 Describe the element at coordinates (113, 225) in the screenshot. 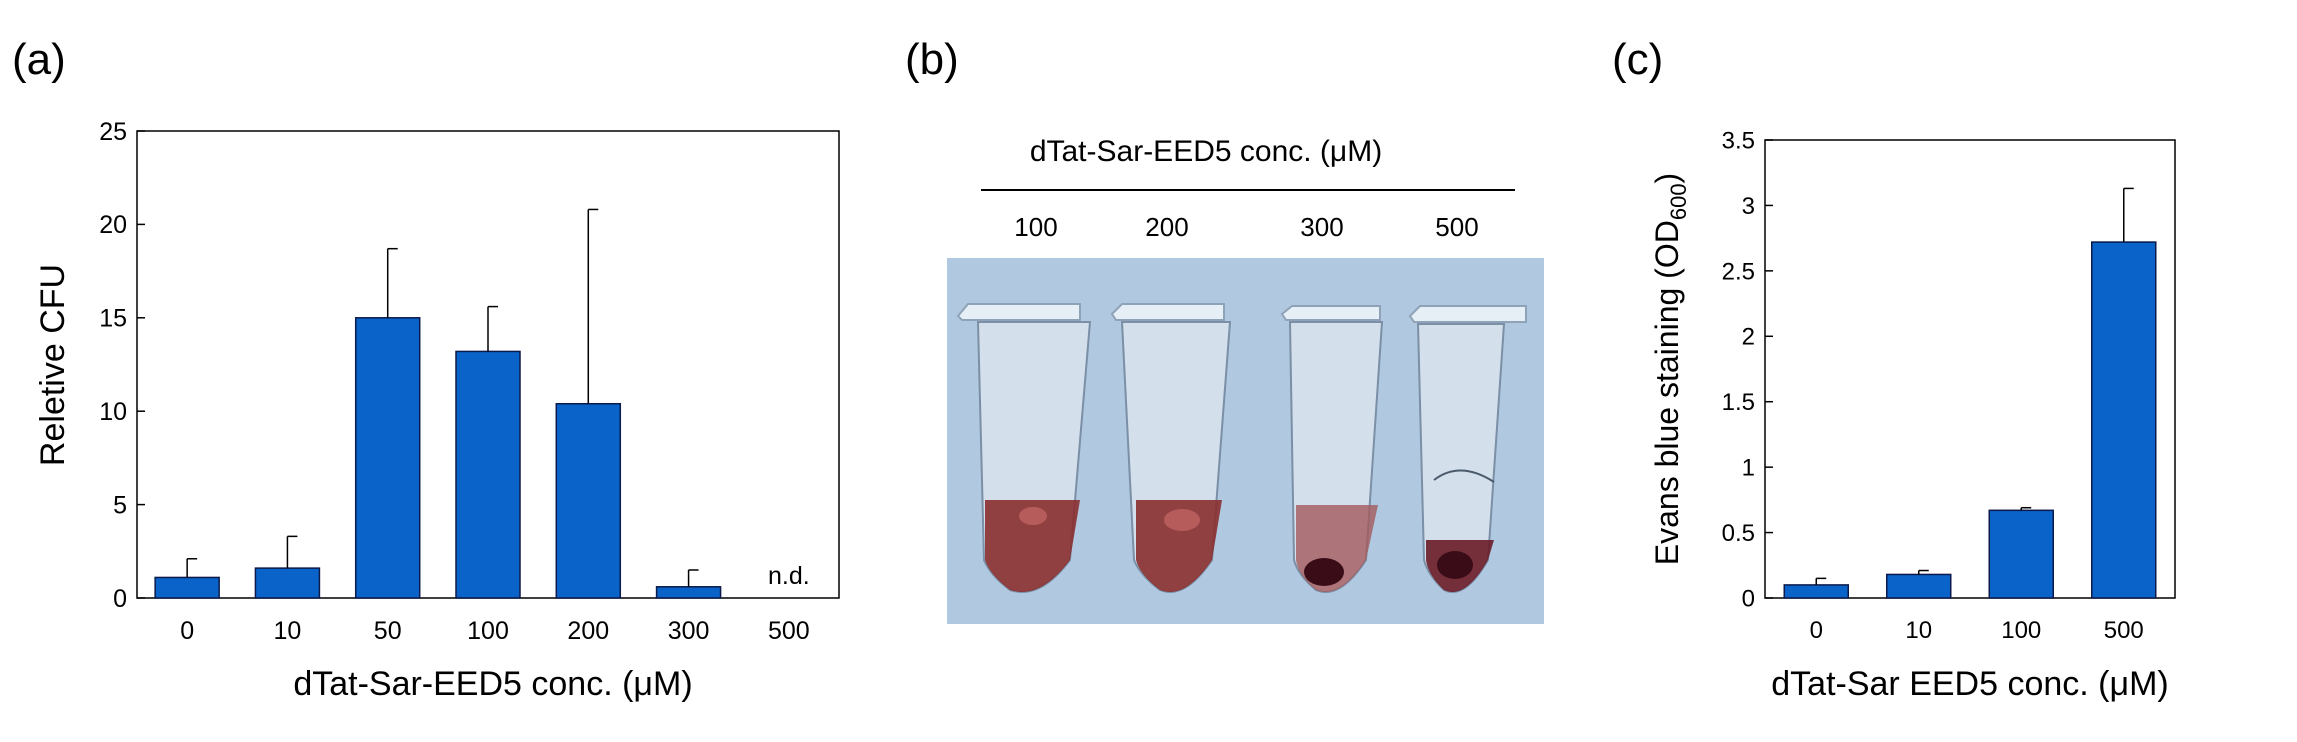

I see `a-ytick-label: 20` at that location.